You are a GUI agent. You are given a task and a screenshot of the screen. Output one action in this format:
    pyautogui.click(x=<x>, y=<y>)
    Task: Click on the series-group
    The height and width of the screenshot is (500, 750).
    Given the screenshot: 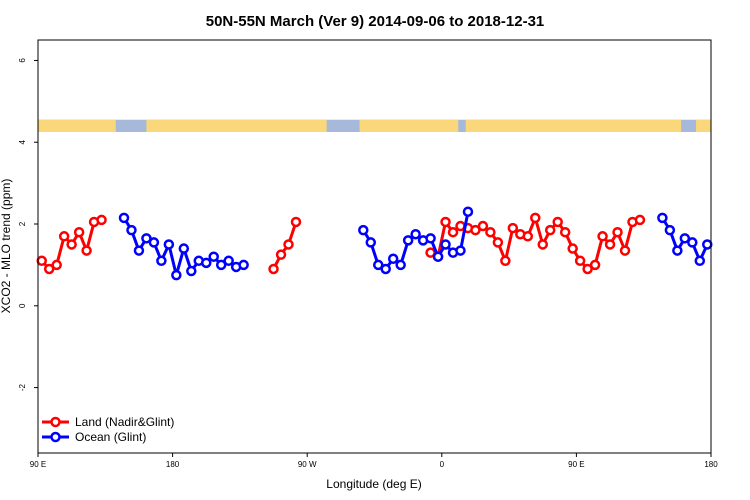 What is the action you would take?
    pyautogui.click(x=374, y=243)
    